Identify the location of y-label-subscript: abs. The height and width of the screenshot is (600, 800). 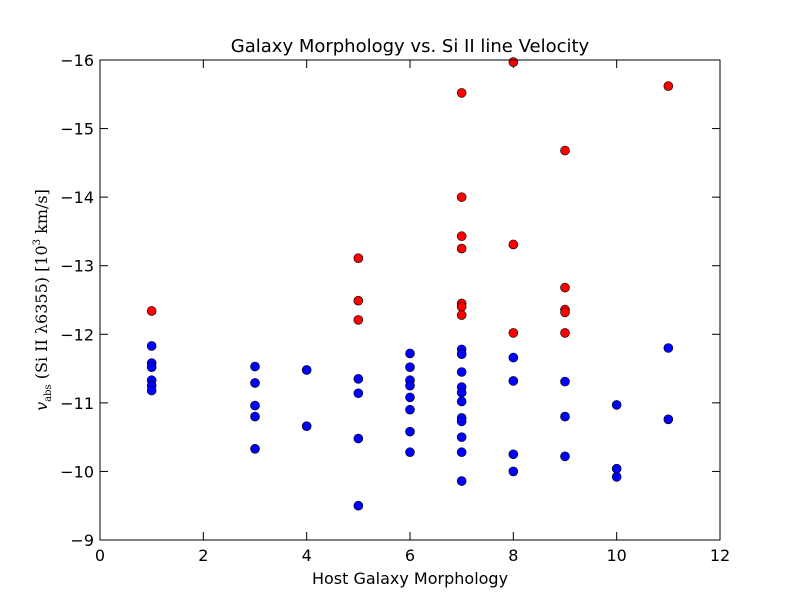
(48, 393).